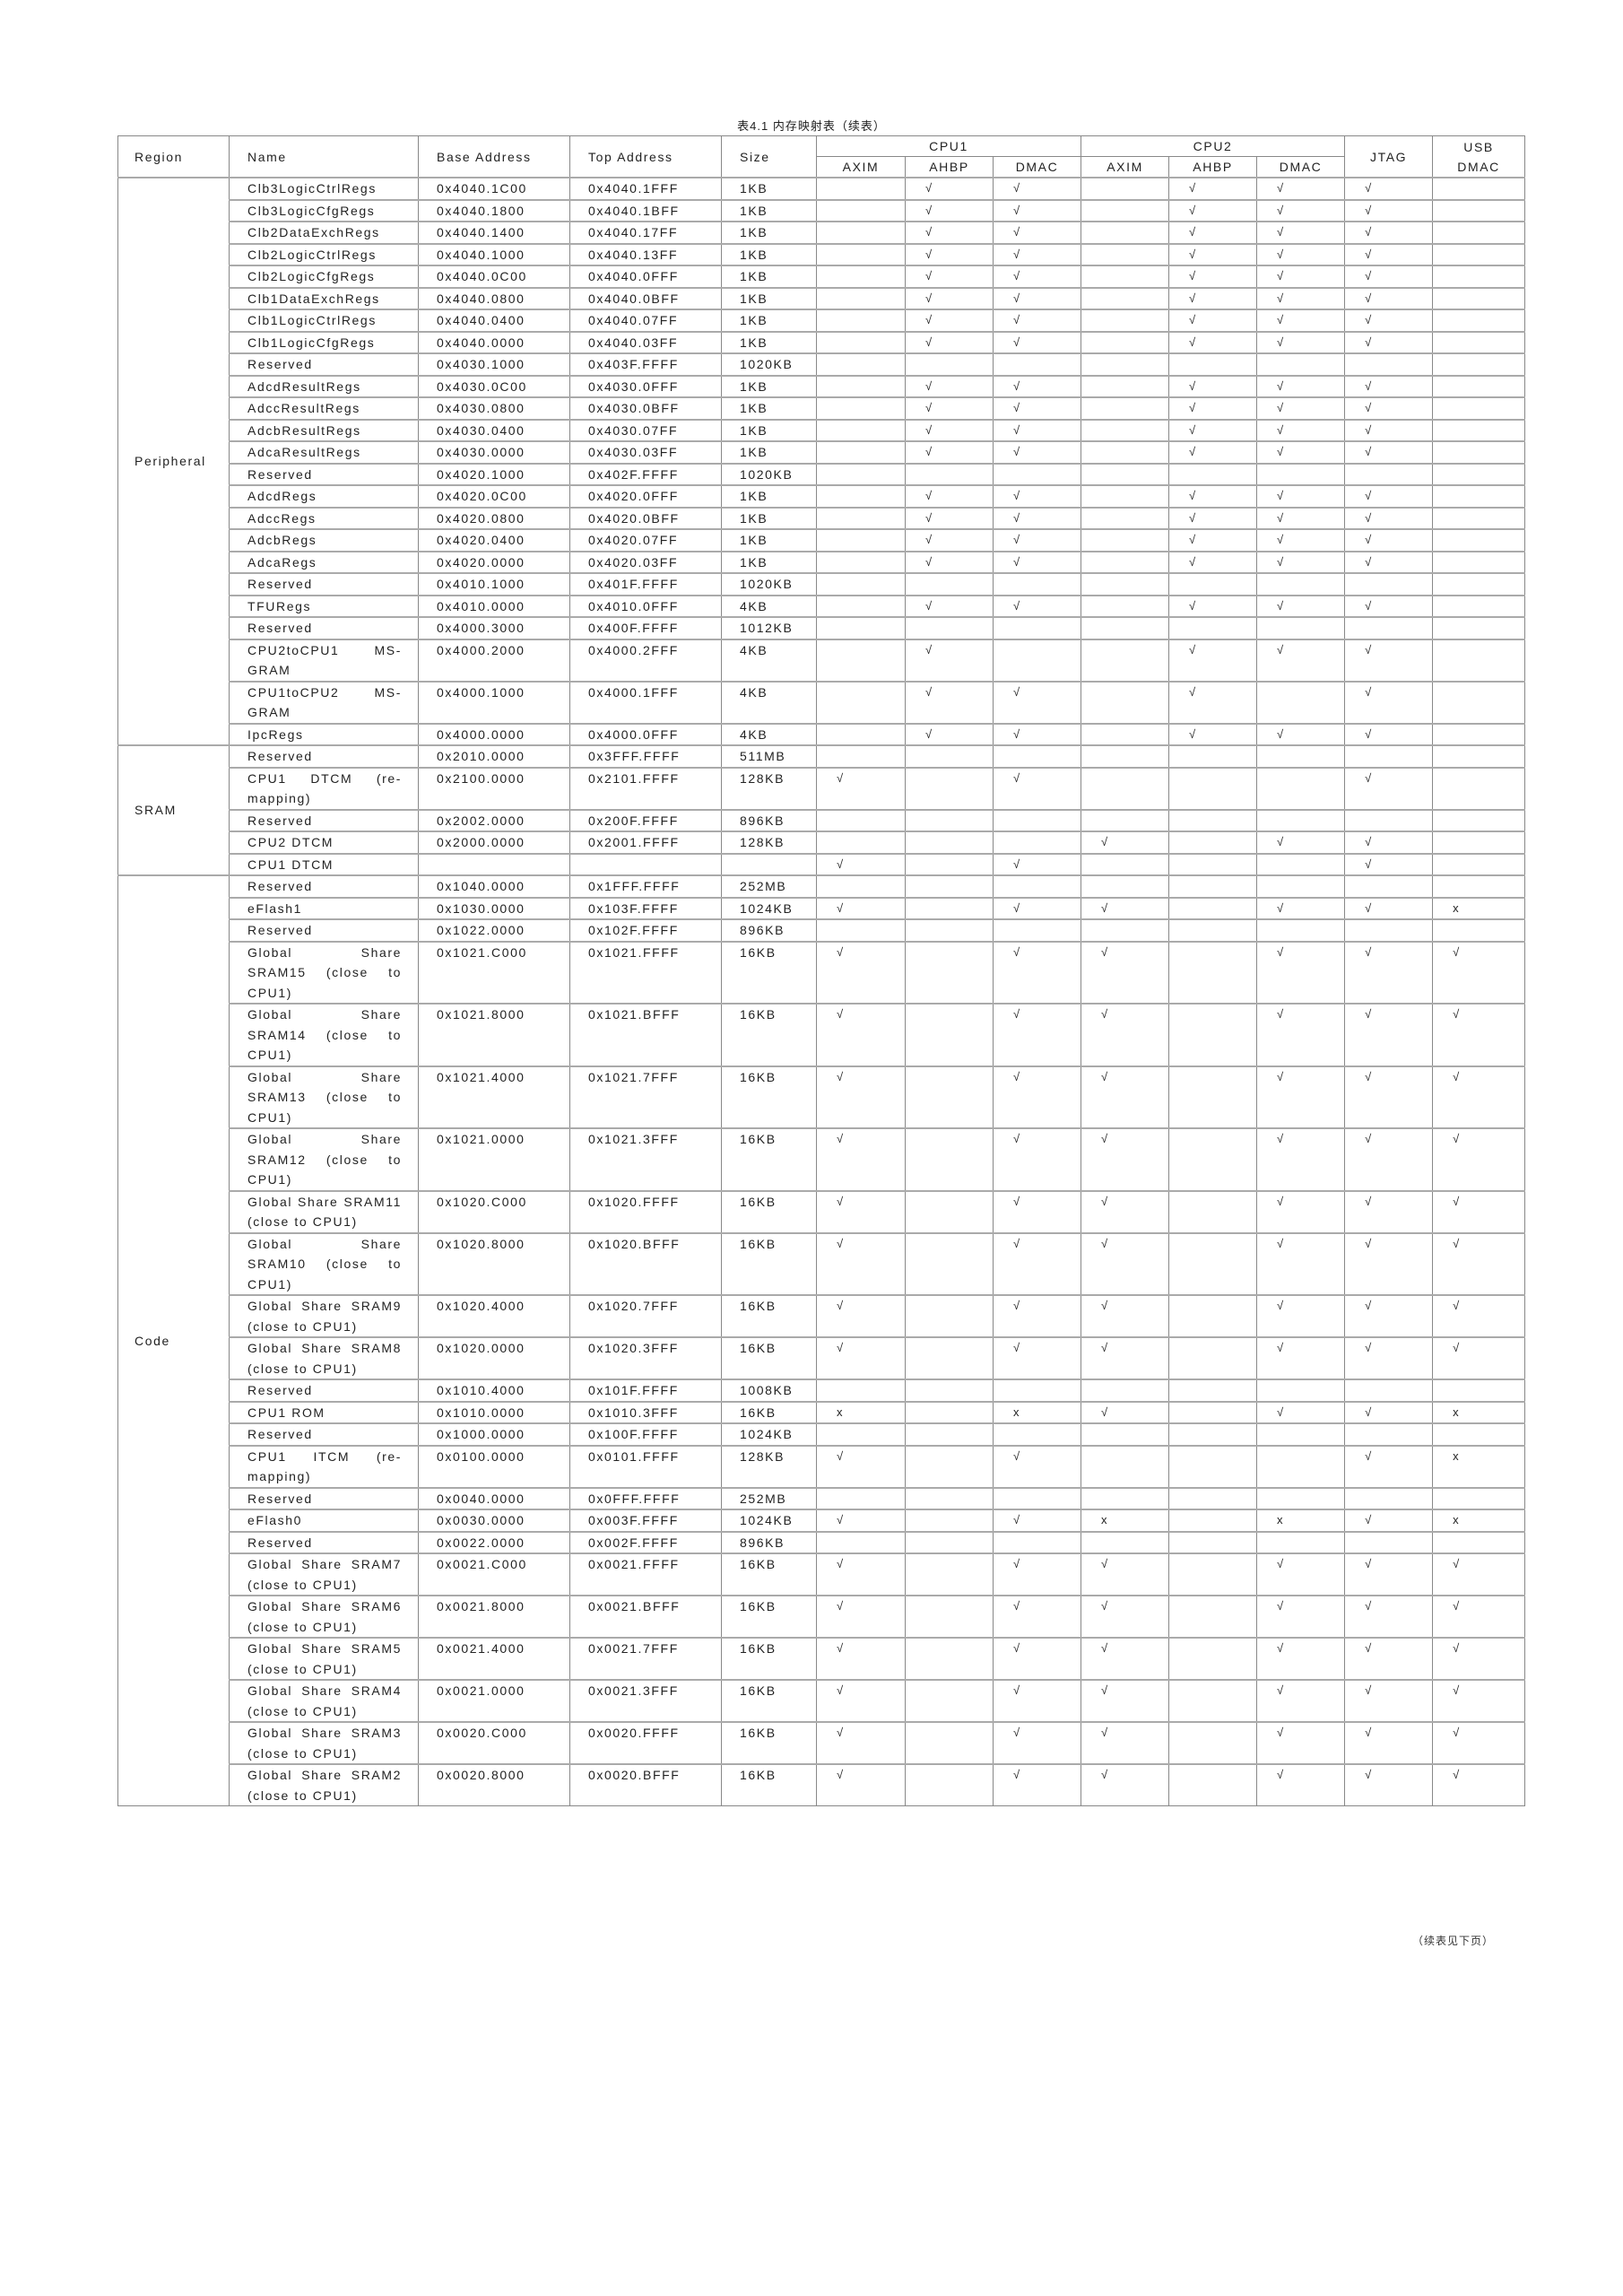 This screenshot has height=2296, width=1623. What do you see at coordinates (769, 1390) in the screenshot?
I see `size-cell: 1008KB` at bounding box center [769, 1390].